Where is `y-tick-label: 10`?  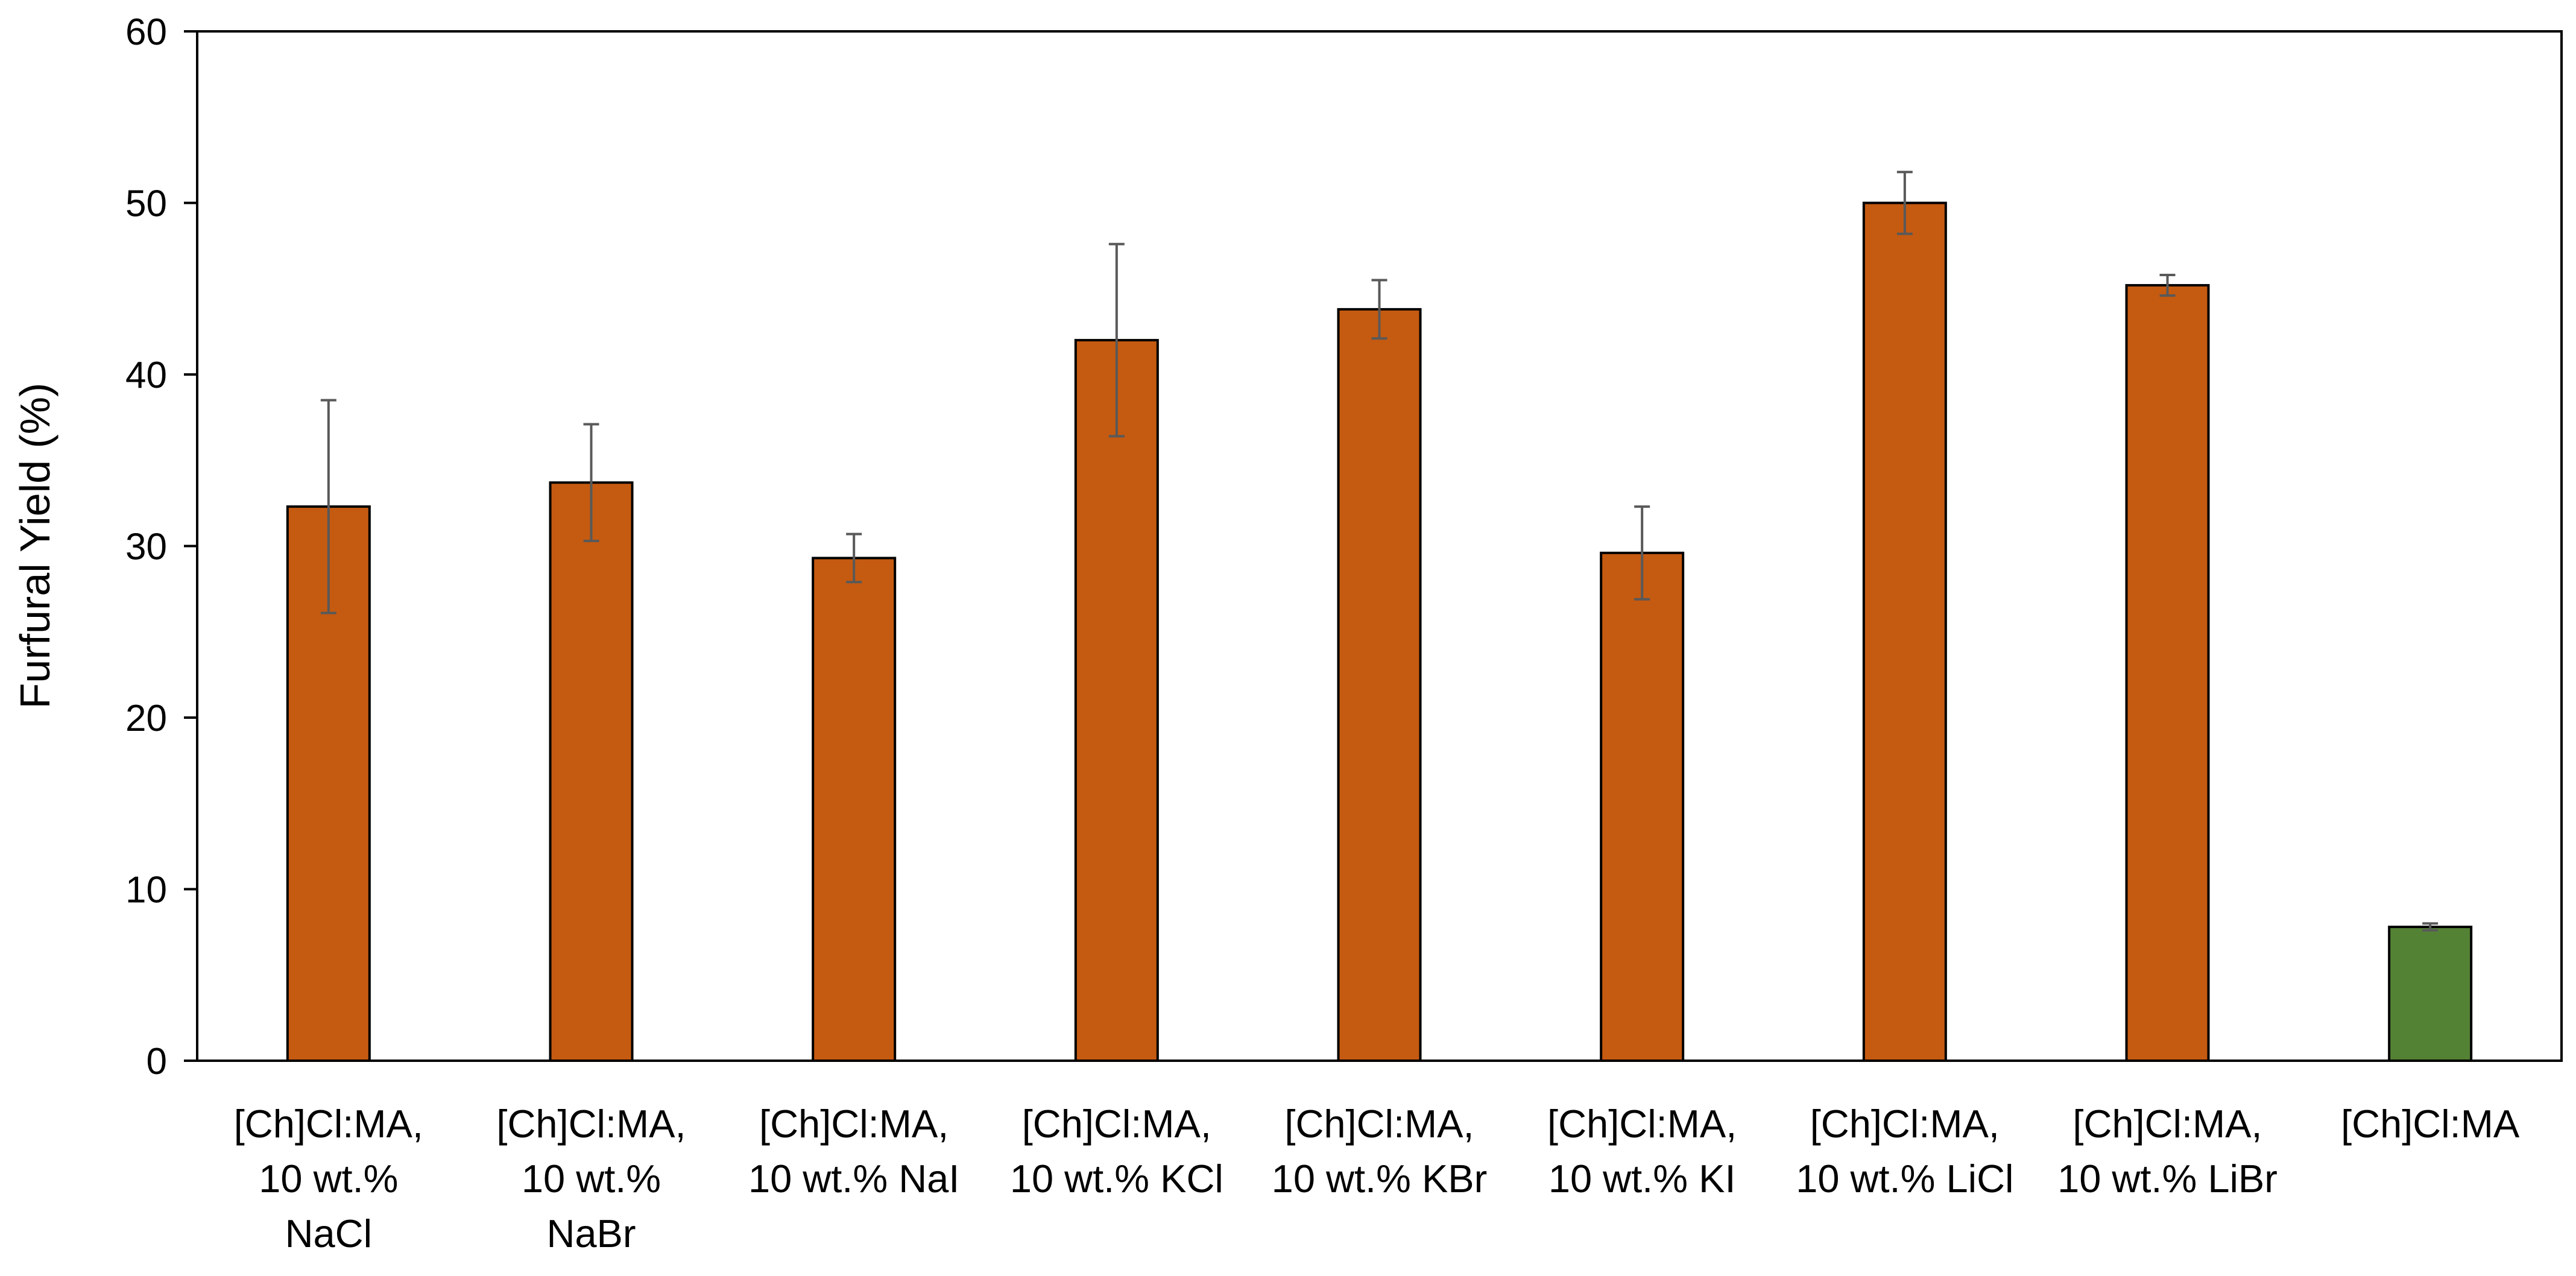 y-tick-label: 10 is located at coordinates (146, 890).